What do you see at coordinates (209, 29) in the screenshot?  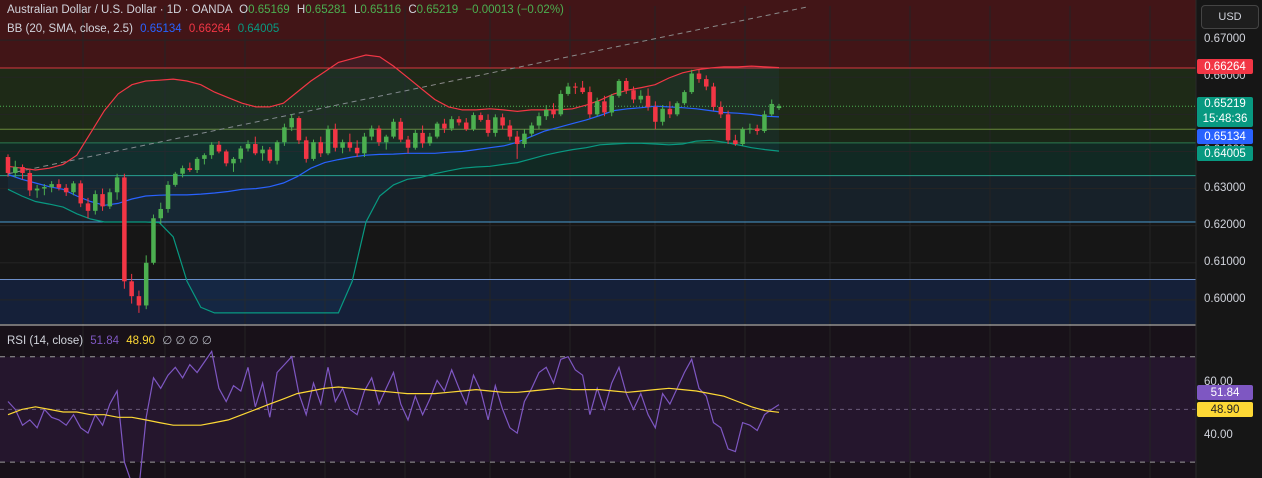 I see `bb-upper-value: 0.66264` at bounding box center [209, 29].